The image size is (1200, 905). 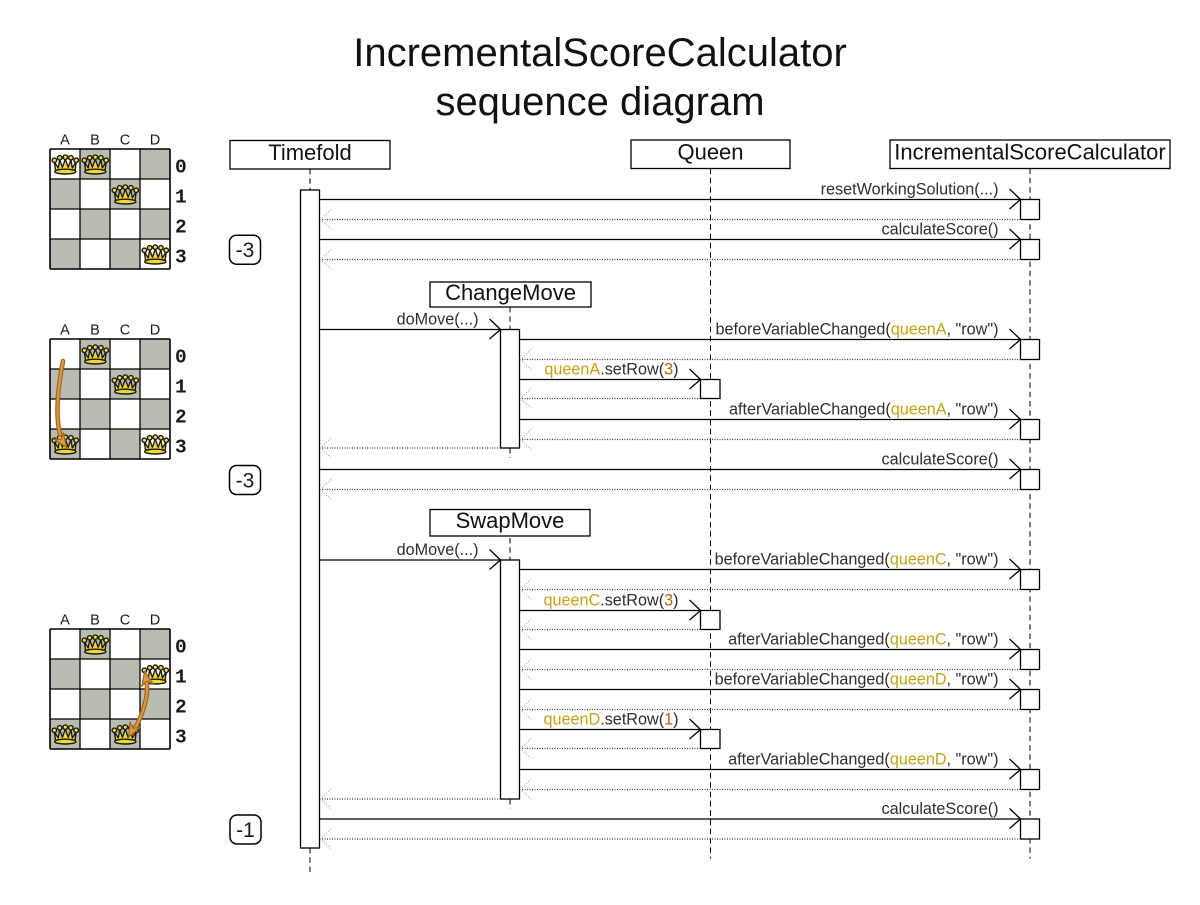 I want to click on svg-text: ChangeMove, so click(x=510, y=292).